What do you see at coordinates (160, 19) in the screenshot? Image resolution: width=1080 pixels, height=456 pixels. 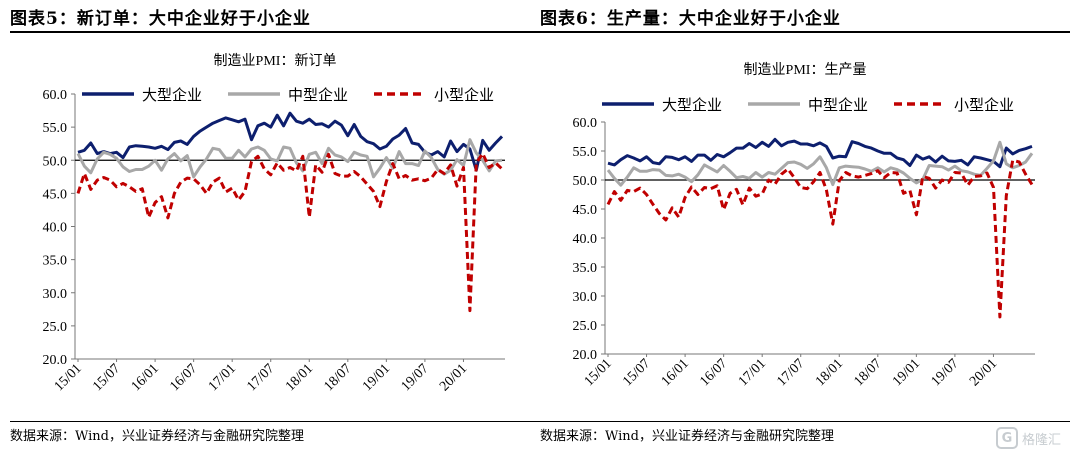 I see `figure-title: 图表5：新订单：大中企业好于小企业` at bounding box center [160, 19].